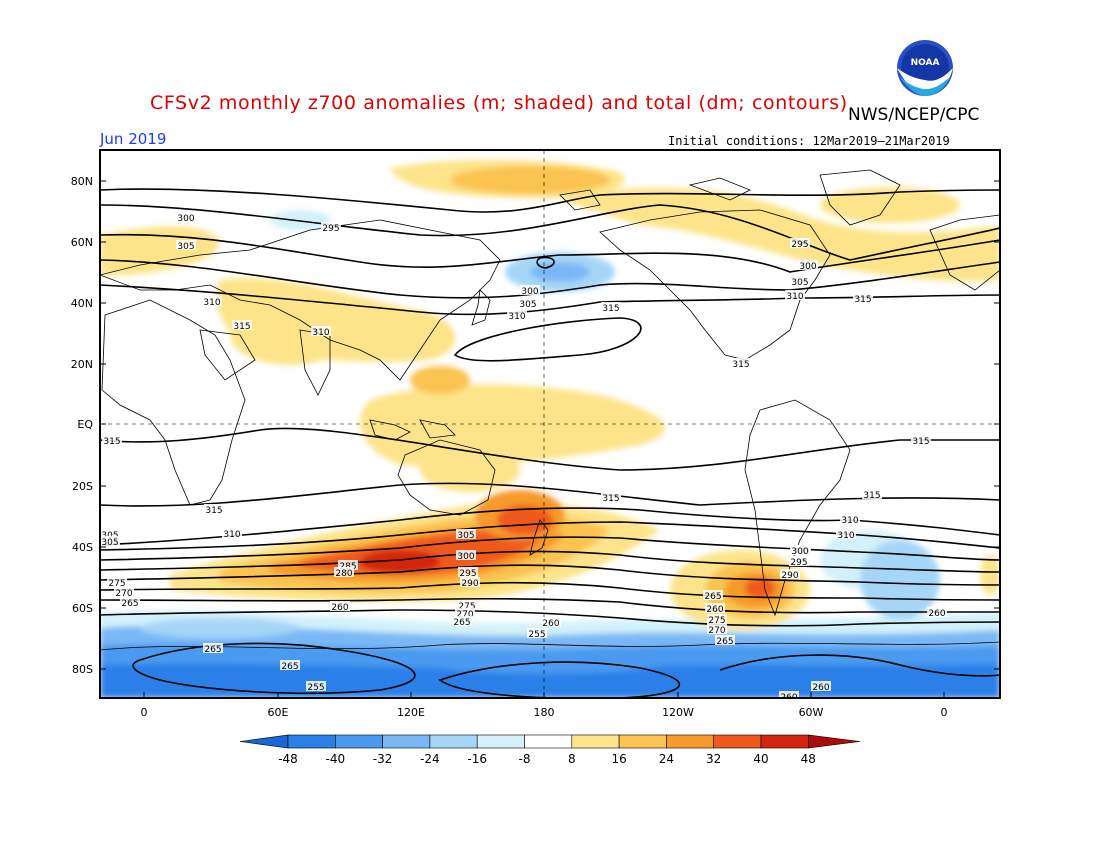  I want to click on colorbar-label: -40, so click(335, 759).